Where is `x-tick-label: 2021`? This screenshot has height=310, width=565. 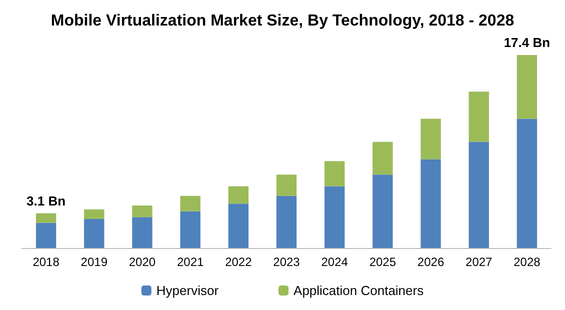
x-tick-label: 2021 is located at coordinates (190, 262).